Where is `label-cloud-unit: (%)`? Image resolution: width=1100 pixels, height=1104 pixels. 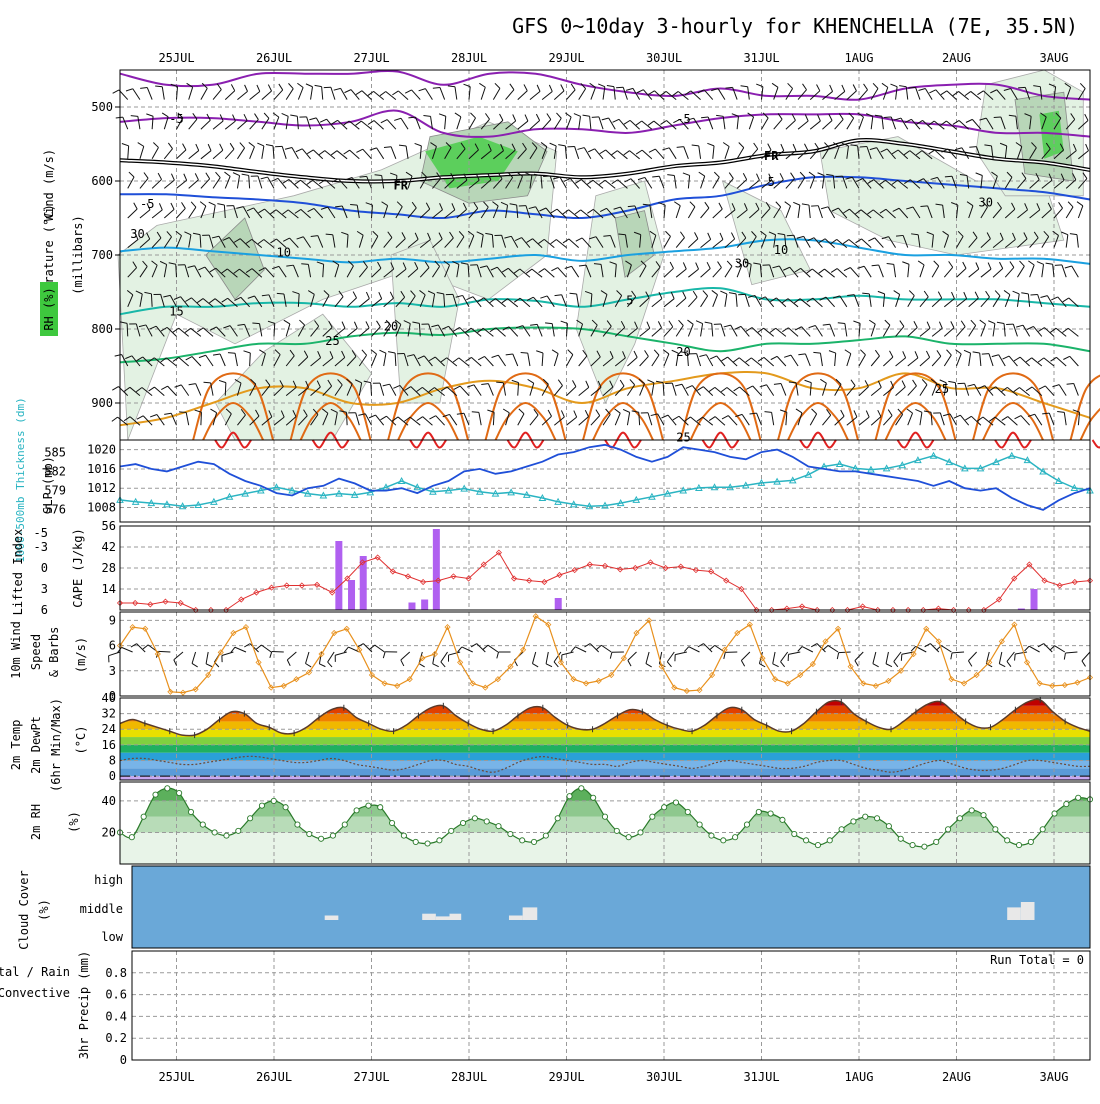 label-cloud-unit: (%) is located at coordinates (44, 910).